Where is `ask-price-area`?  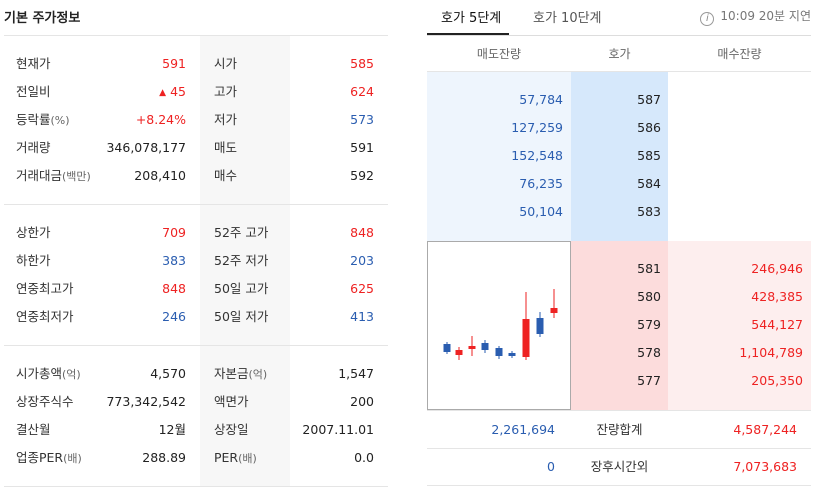
ask-price-area is located at coordinates (619, 156).